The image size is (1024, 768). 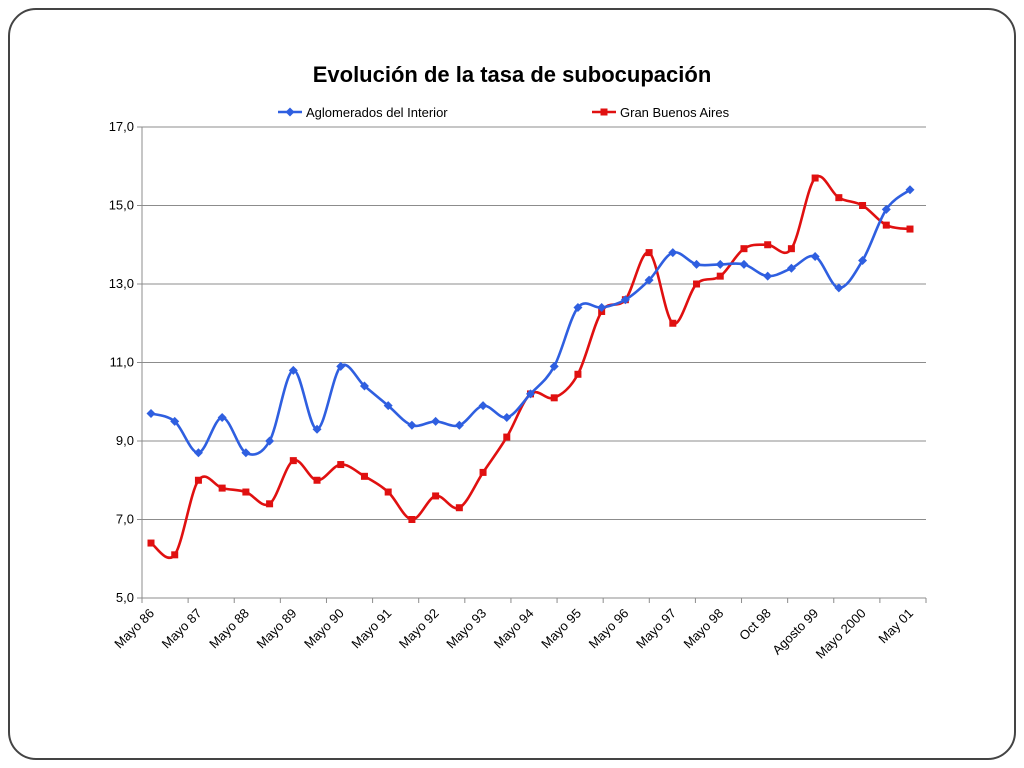 I want to click on x-tick-label: Mayo 95, so click(x=561, y=629).